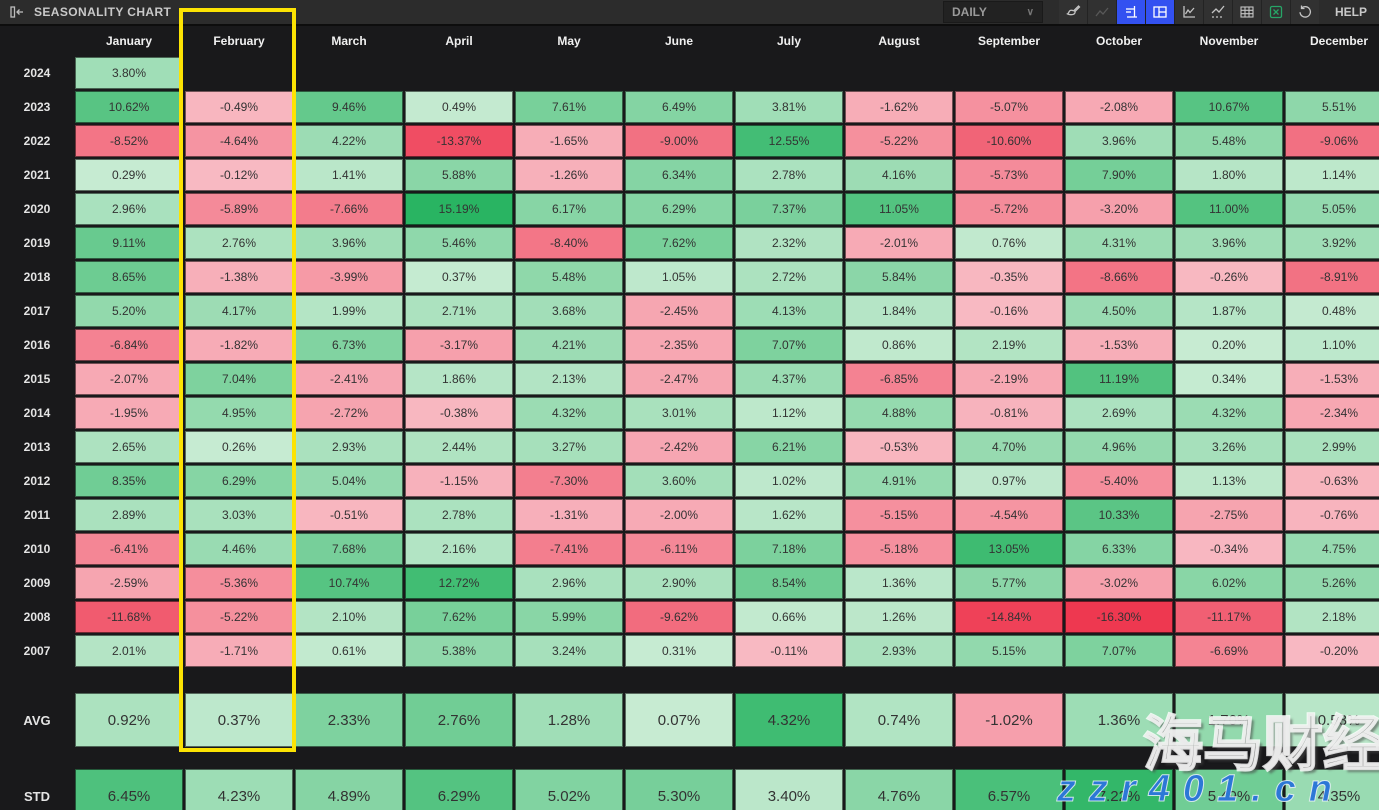 The image size is (1379, 810). I want to click on cell-2017-july: 4.13%, so click(789, 311).